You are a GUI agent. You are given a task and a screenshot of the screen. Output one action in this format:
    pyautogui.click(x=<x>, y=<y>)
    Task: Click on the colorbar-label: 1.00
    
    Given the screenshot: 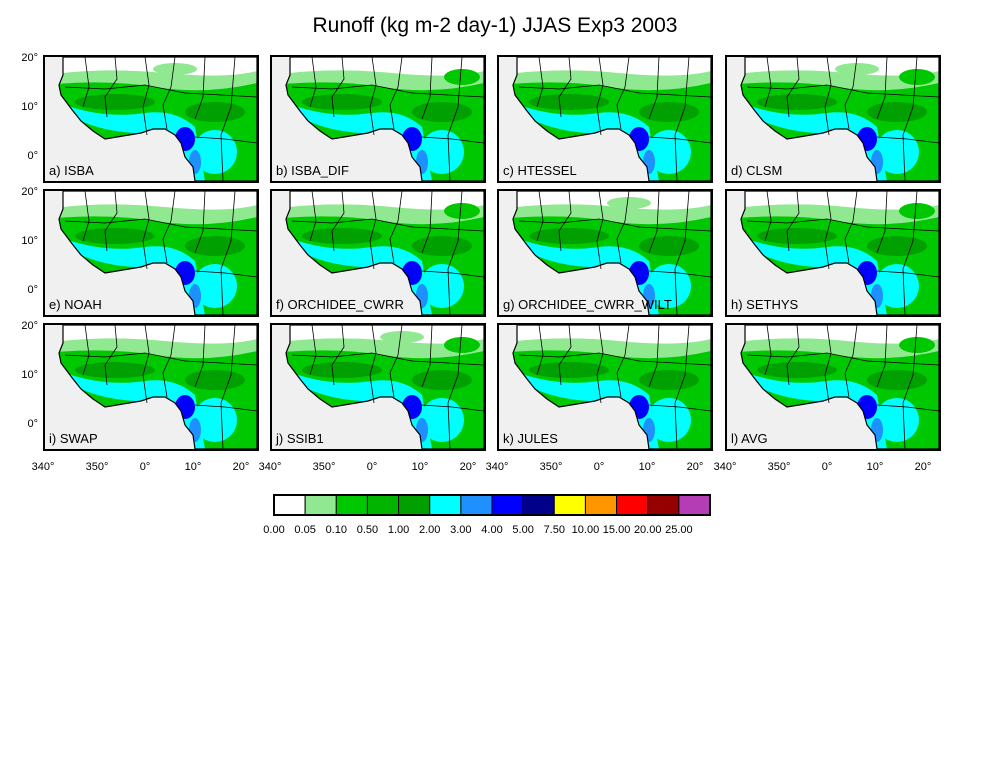 What is the action you would take?
    pyautogui.click(x=398, y=530)
    